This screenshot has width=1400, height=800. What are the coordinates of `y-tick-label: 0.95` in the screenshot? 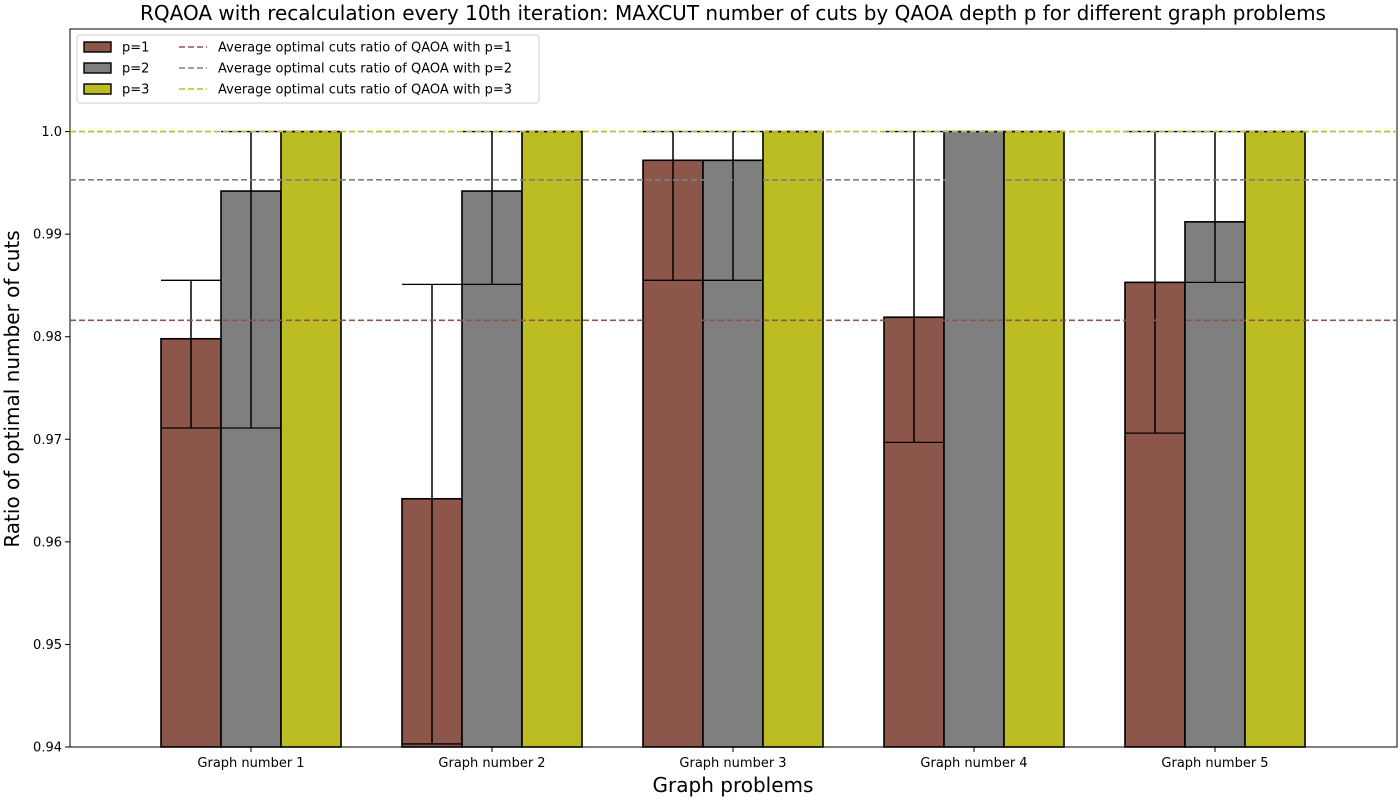 It's located at (47, 645).